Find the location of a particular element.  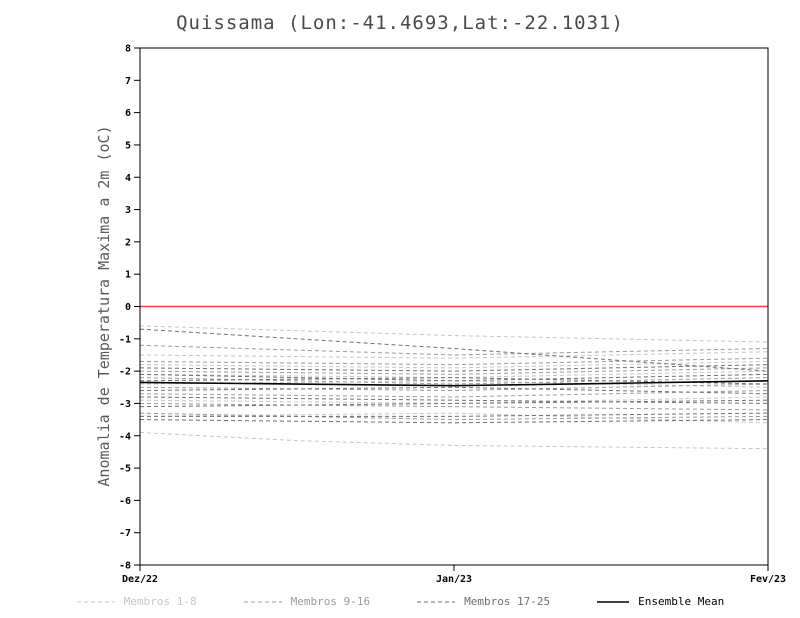

svg-text: -4 is located at coordinates (125, 436).